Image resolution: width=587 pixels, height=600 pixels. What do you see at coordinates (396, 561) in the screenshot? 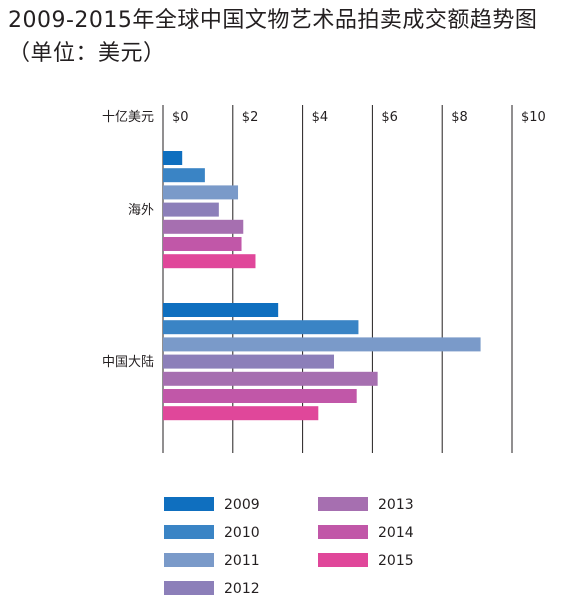
I see `legend-label: 2015` at bounding box center [396, 561].